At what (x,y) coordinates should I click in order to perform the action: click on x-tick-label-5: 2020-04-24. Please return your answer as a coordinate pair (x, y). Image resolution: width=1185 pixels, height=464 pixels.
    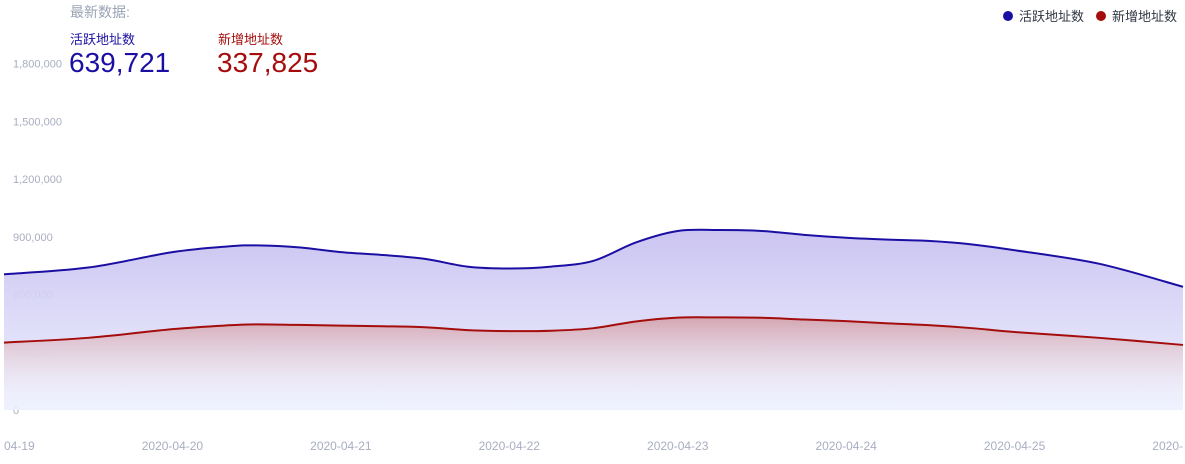
    Looking at the image, I should click on (846, 446).